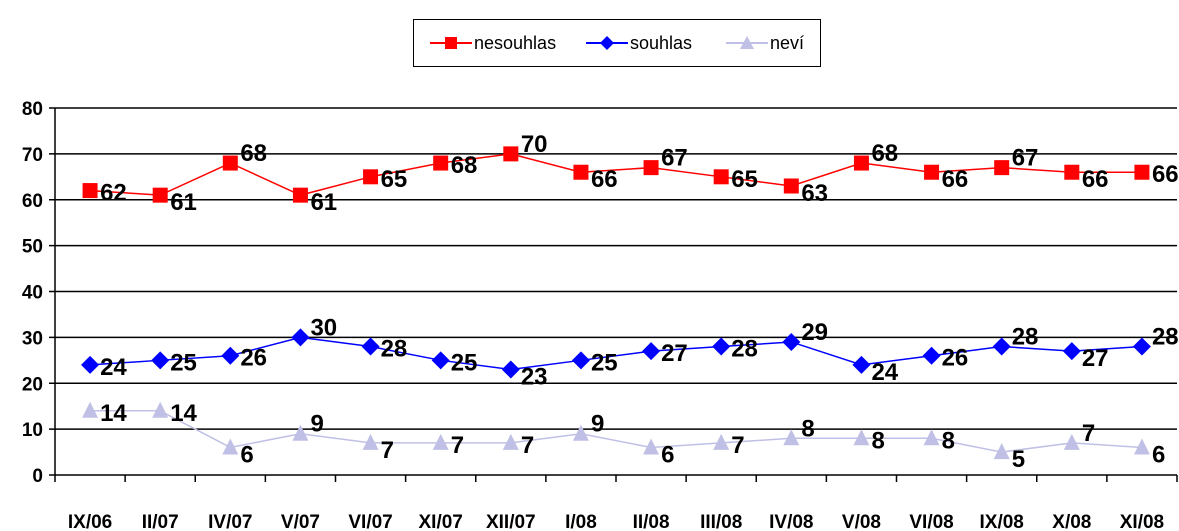 The height and width of the screenshot is (531, 1179). Describe the element at coordinates (253, 358) in the screenshot. I see `data-label: 26` at that location.